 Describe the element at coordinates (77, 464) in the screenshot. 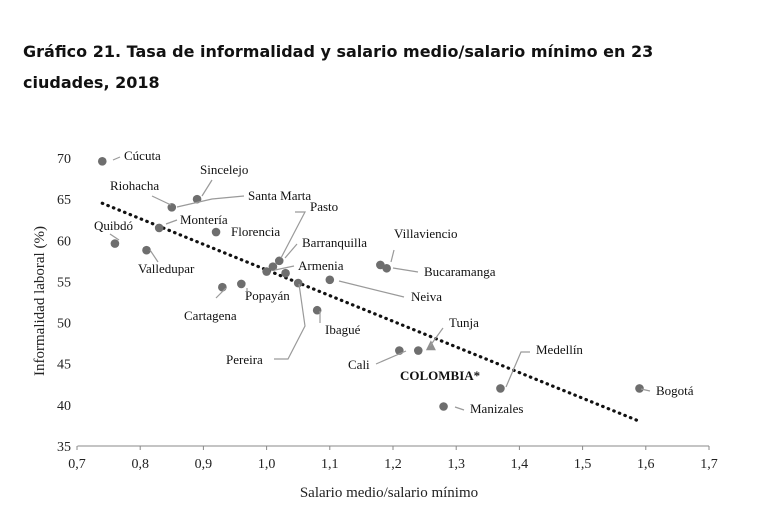

I see `x-tick-label: 0,7` at that location.